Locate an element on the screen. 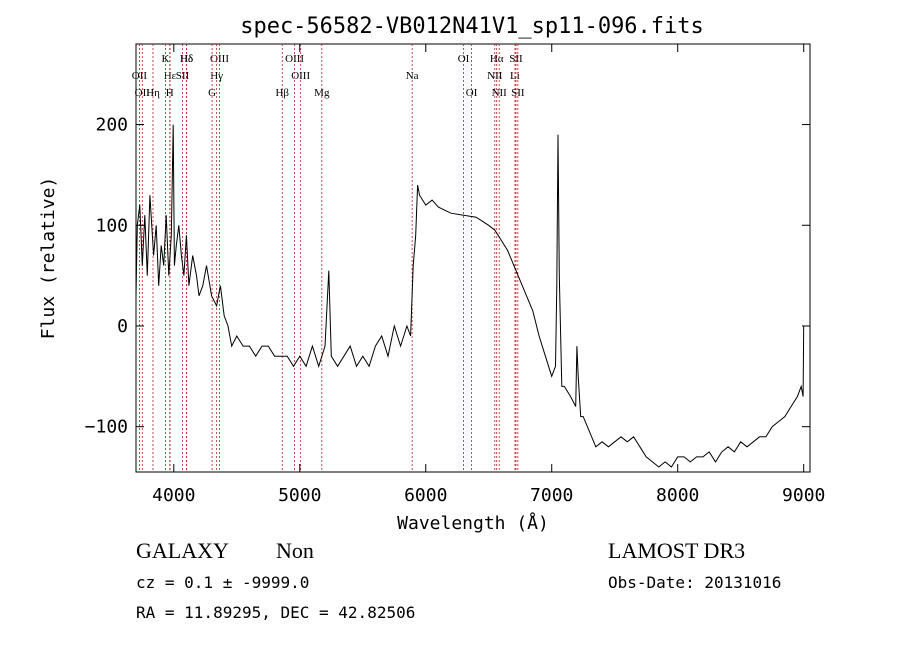  coordinates-readout: RA = 11.89295, DEC = 42.82506 is located at coordinates (275, 612).